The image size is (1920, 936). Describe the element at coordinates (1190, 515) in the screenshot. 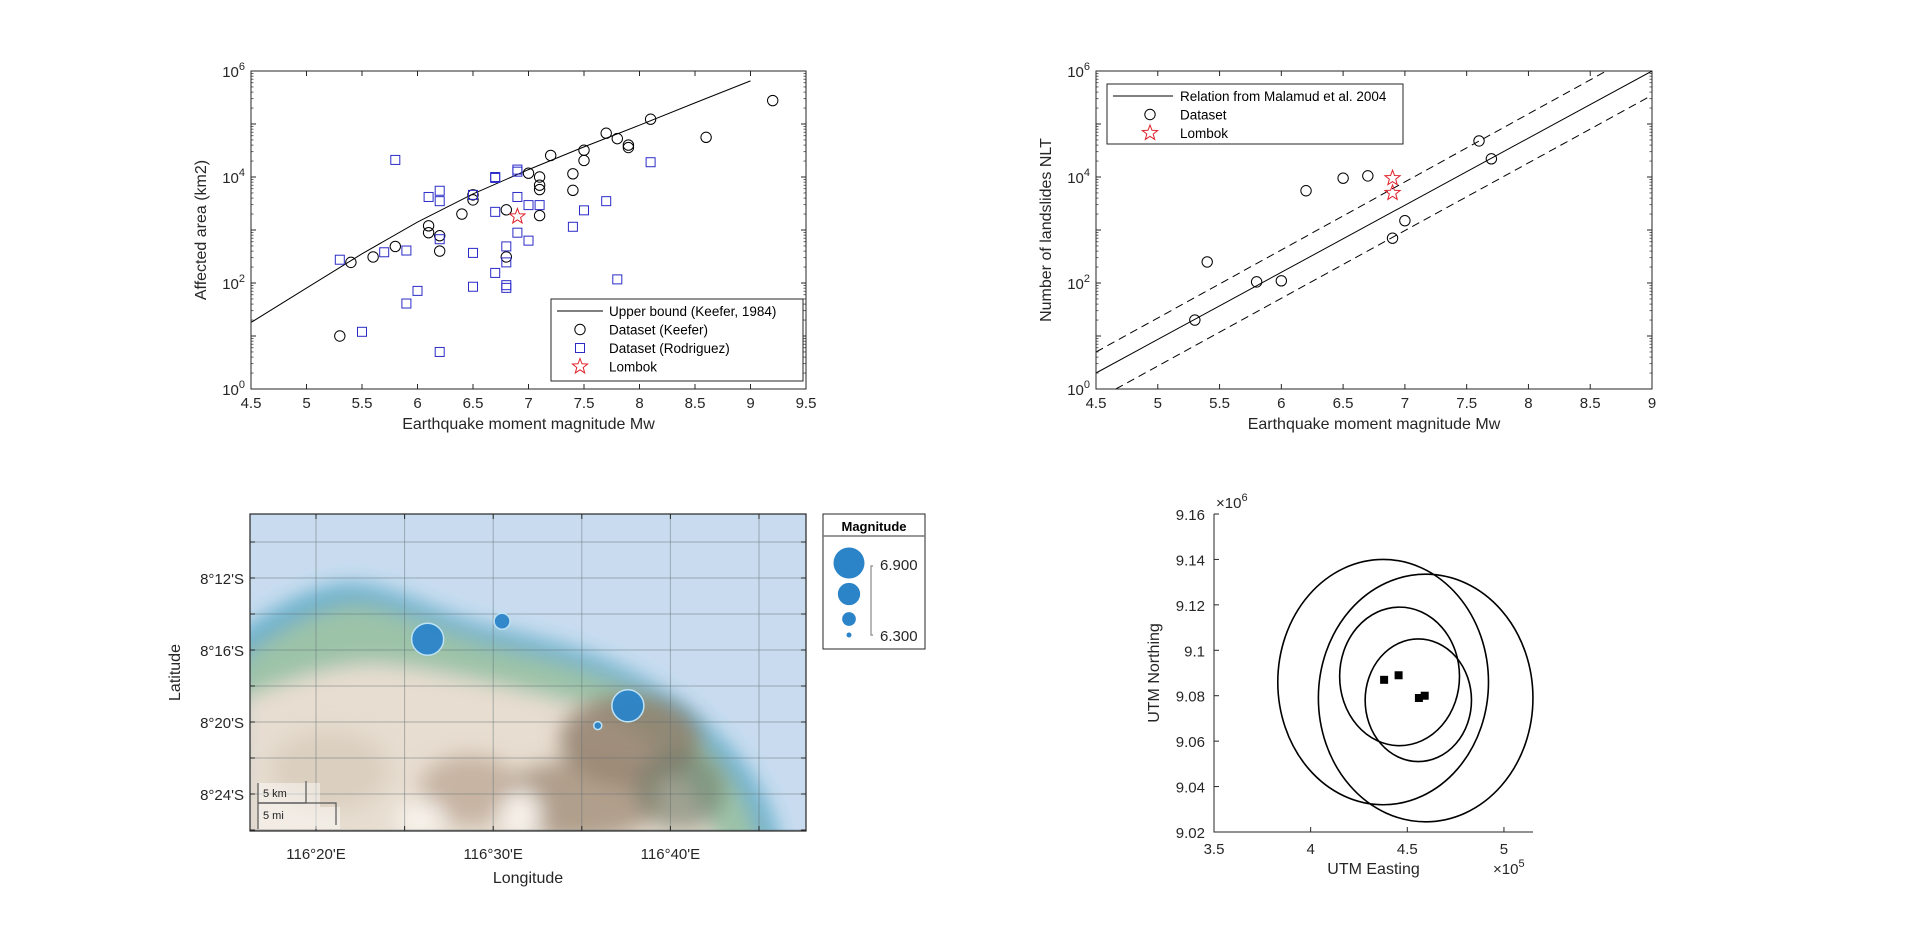

I see `y-tick-label: 9.16` at that location.